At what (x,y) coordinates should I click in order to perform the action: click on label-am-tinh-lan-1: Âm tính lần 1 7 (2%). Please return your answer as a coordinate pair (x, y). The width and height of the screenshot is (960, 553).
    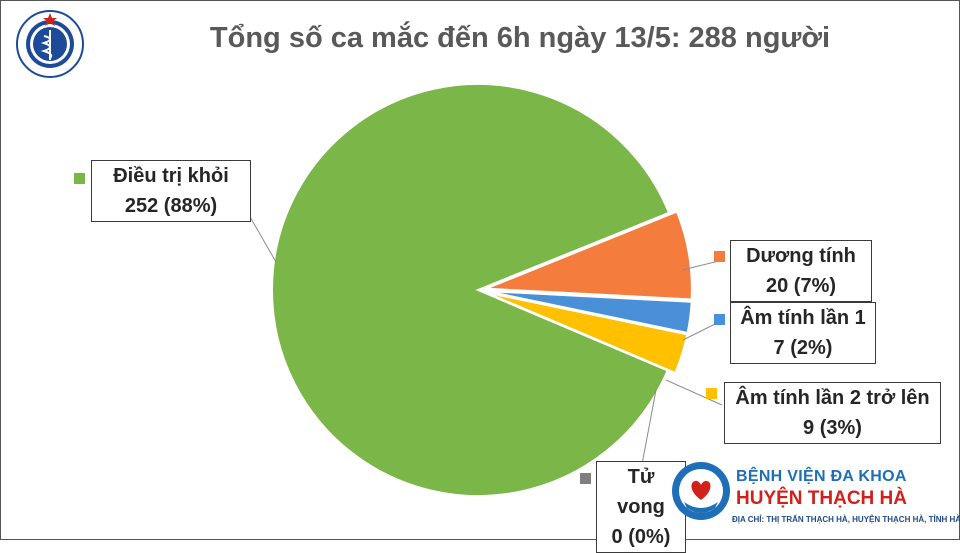
    Looking at the image, I should click on (803, 333).